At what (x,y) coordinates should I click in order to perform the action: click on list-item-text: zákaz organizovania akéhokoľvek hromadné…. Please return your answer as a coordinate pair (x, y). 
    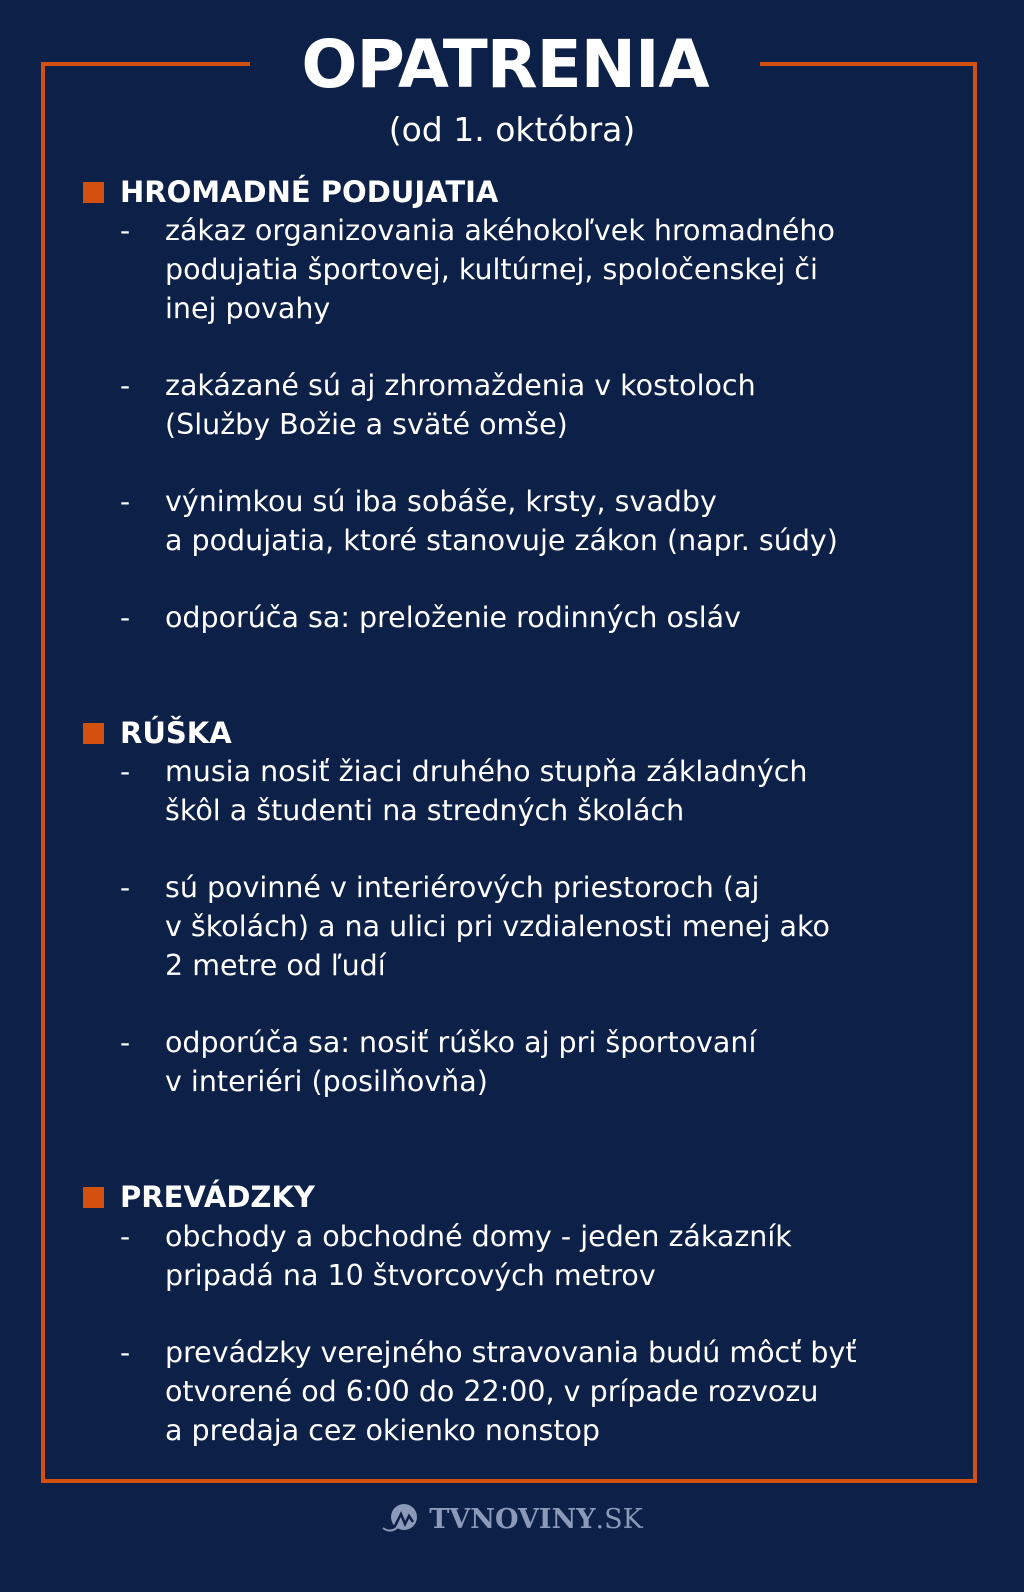
    Looking at the image, I should click on (500, 269).